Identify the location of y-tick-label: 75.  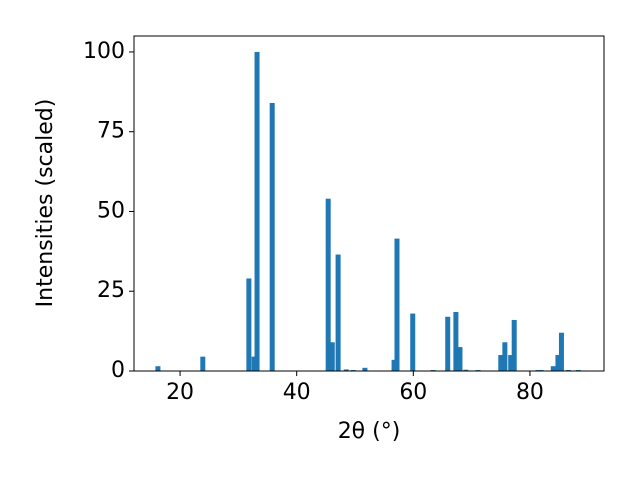
(111, 131).